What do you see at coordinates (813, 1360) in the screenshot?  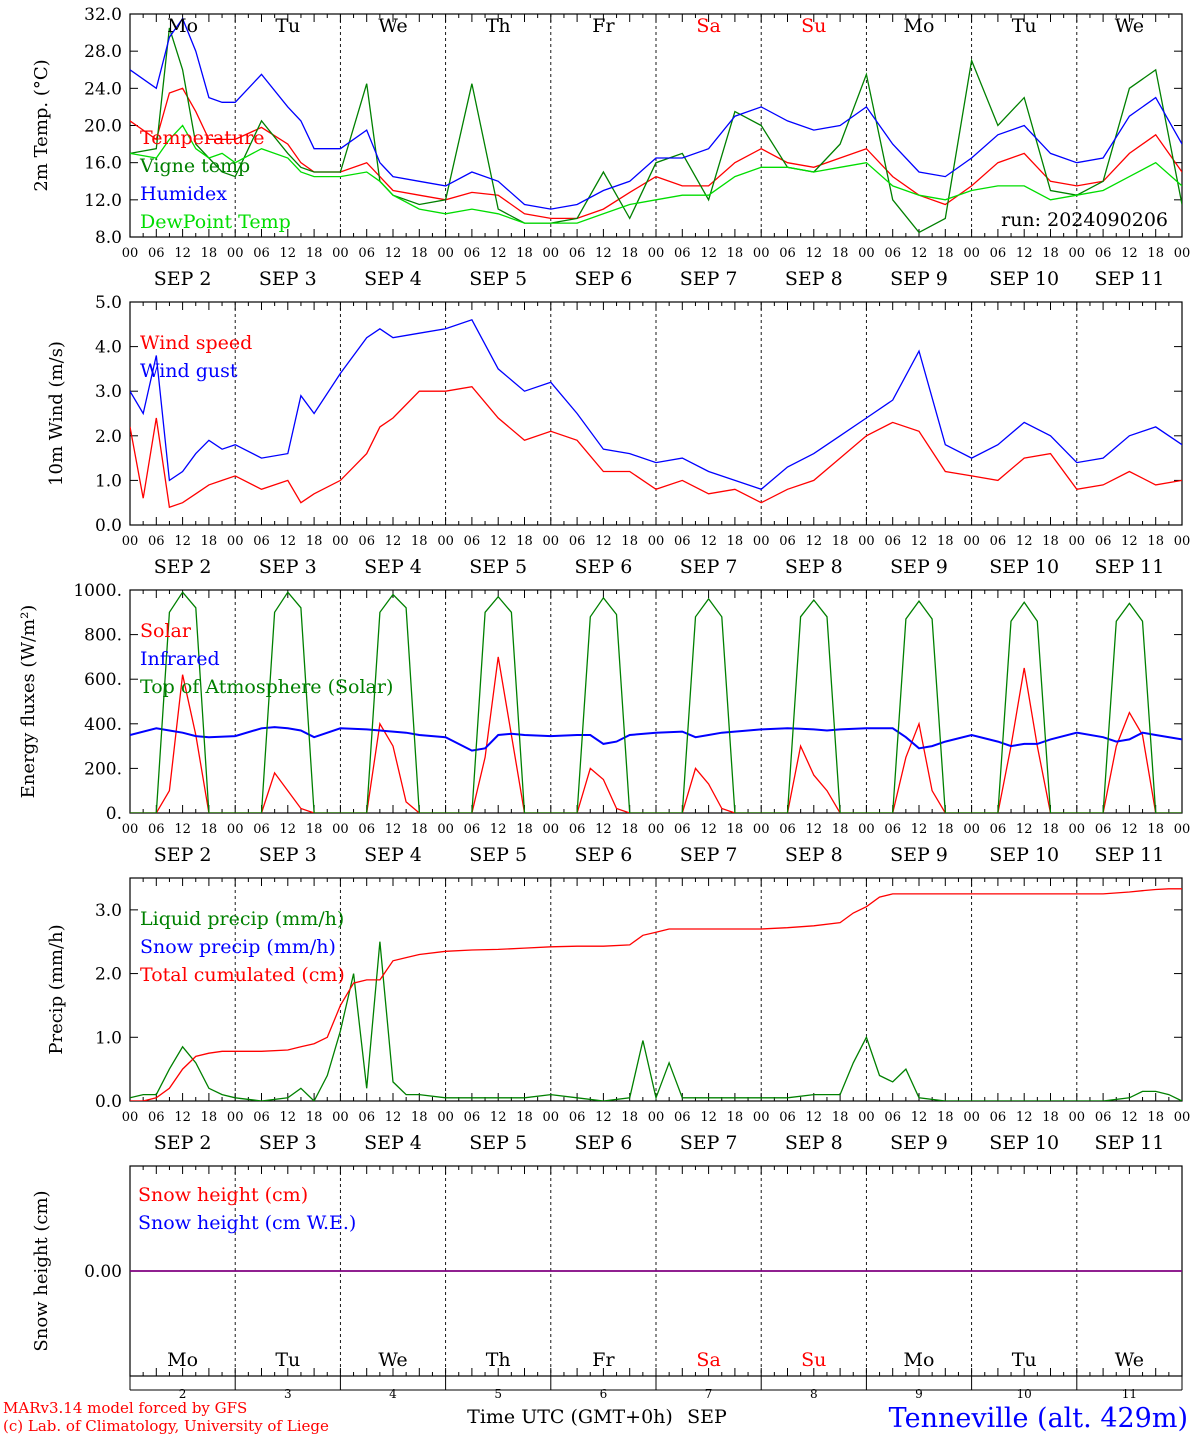 I see `weekday-label: Su` at bounding box center [813, 1360].